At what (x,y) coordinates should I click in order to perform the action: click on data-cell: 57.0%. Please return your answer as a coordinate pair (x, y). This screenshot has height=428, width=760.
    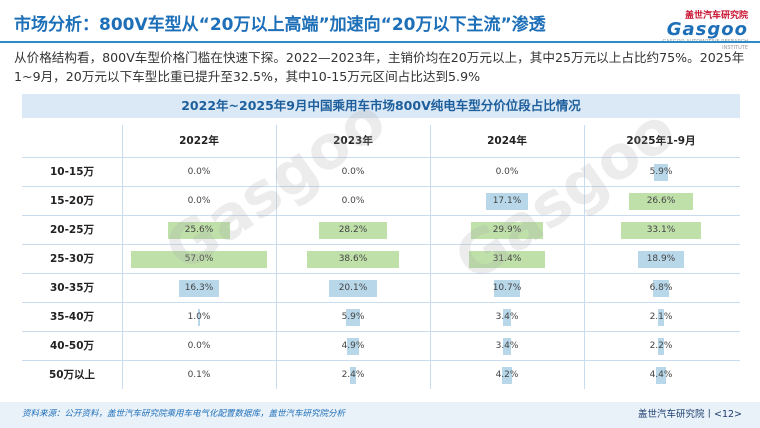
    Looking at the image, I should click on (199, 259).